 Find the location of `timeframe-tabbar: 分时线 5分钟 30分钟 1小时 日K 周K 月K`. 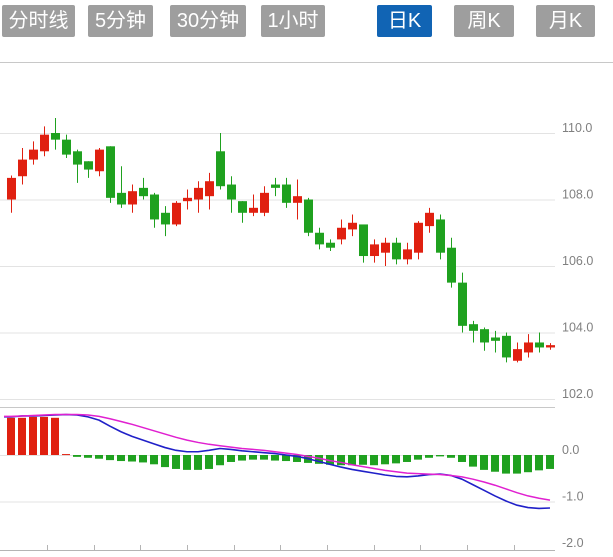

timeframe-tabbar: 分时线 5分钟 30分钟 1小时 日K 周K 月K is located at coordinates (306, 21).